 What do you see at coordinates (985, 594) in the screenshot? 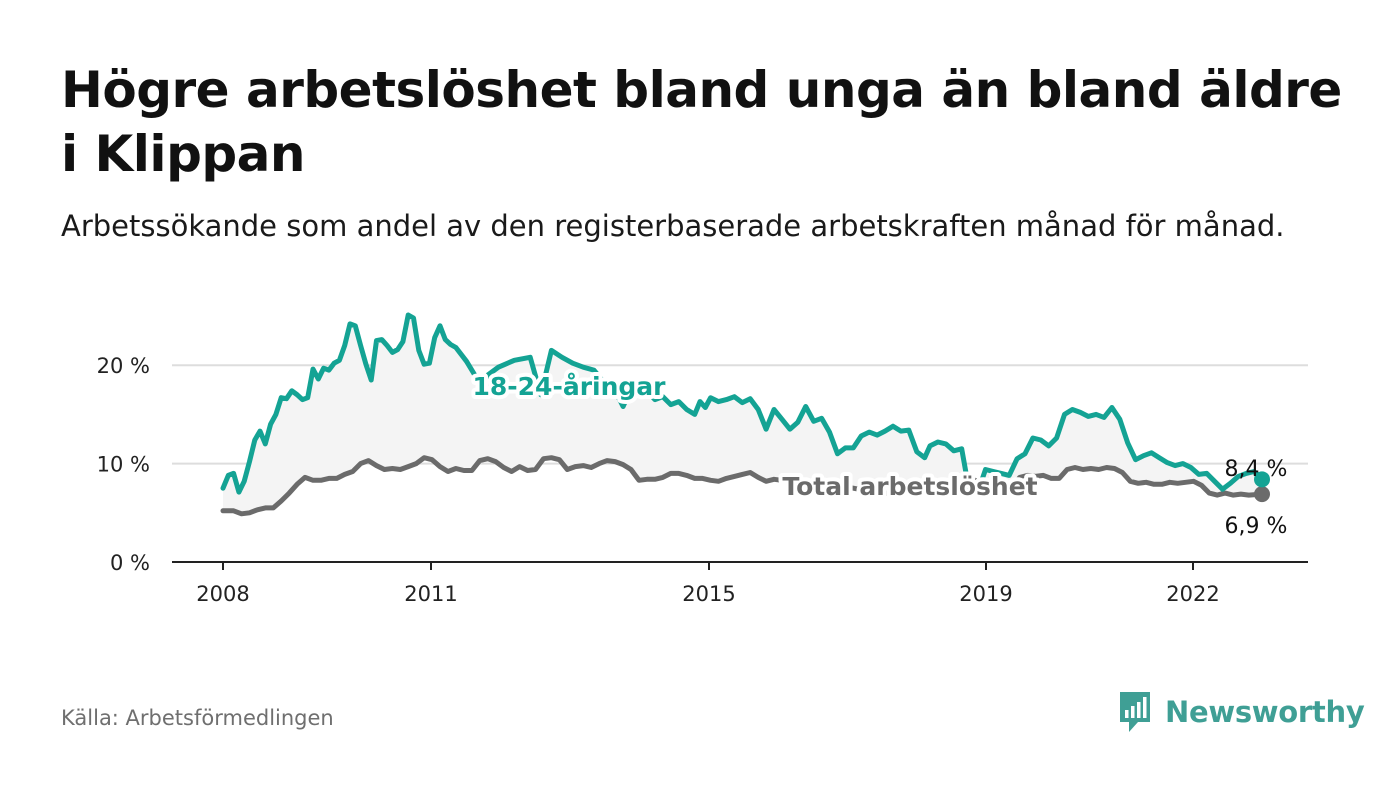
I see `x-tick-label: 2019` at bounding box center [985, 594].